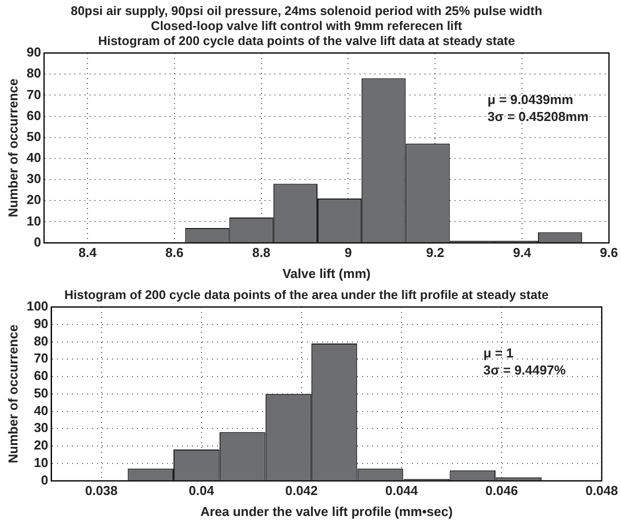 This screenshot has height=522, width=621. I want to click on x-tick-label: 0.042, so click(301, 490).